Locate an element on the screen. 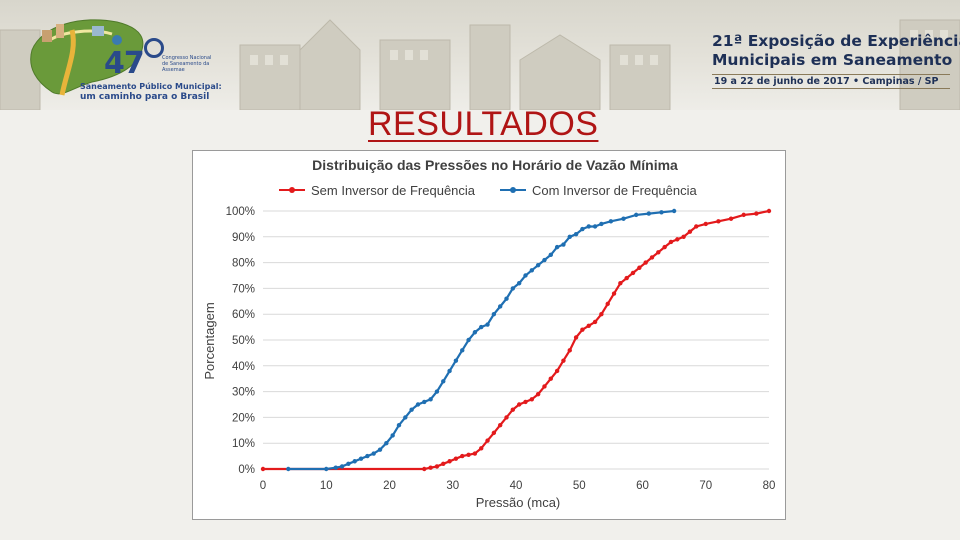 This screenshot has height=540, width=960. x-tick-label-2: 20 is located at coordinates (389, 486).